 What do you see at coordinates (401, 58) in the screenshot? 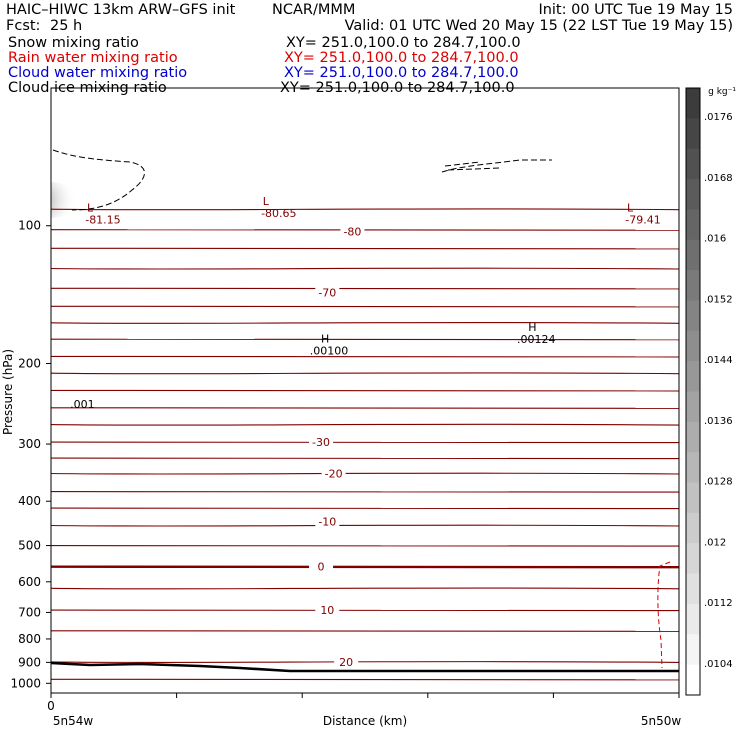
I see `field-xy-rain: XY= 251.0,100.0 to 284.7,100.0` at bounding box center [401, 58].